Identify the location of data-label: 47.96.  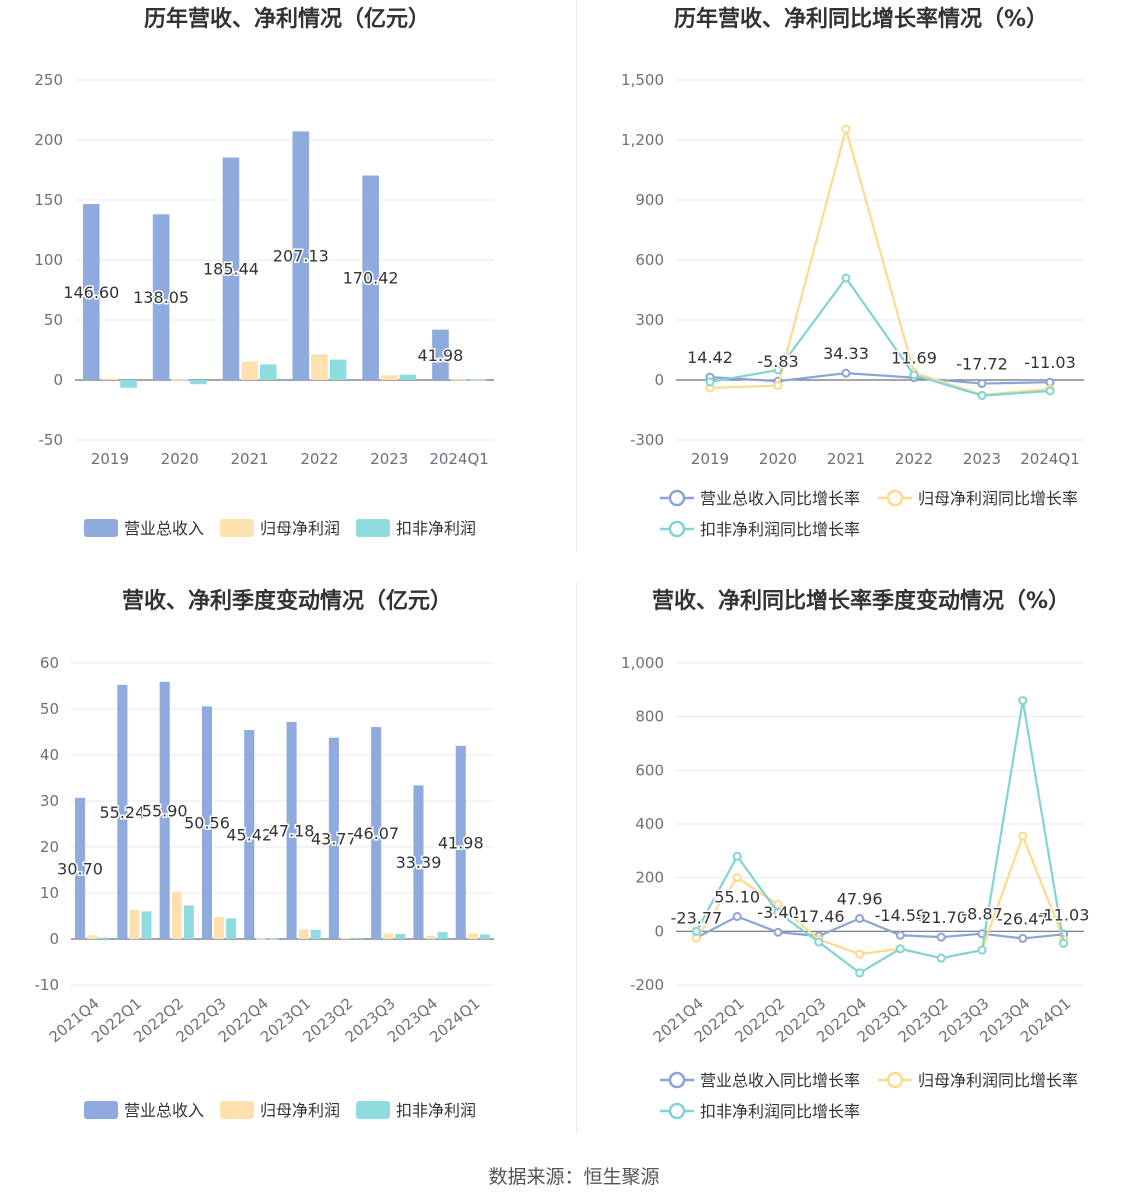
(860, 898).